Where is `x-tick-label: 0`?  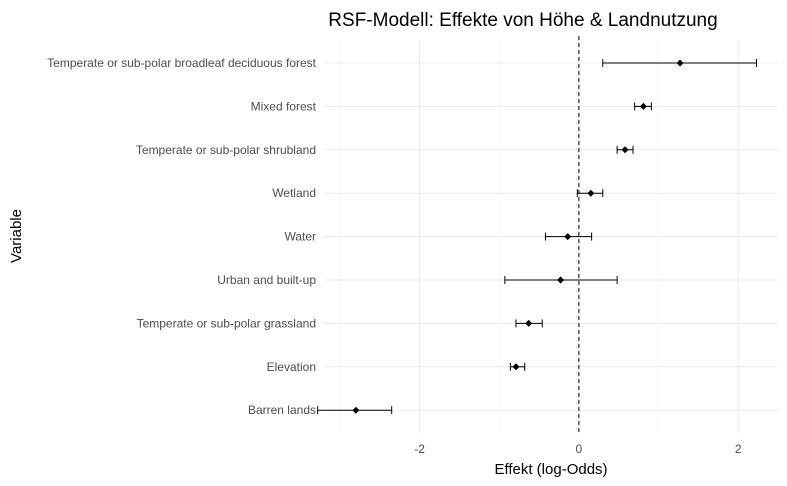 x-tick-label: 0 is located at coordinates (579, 449).